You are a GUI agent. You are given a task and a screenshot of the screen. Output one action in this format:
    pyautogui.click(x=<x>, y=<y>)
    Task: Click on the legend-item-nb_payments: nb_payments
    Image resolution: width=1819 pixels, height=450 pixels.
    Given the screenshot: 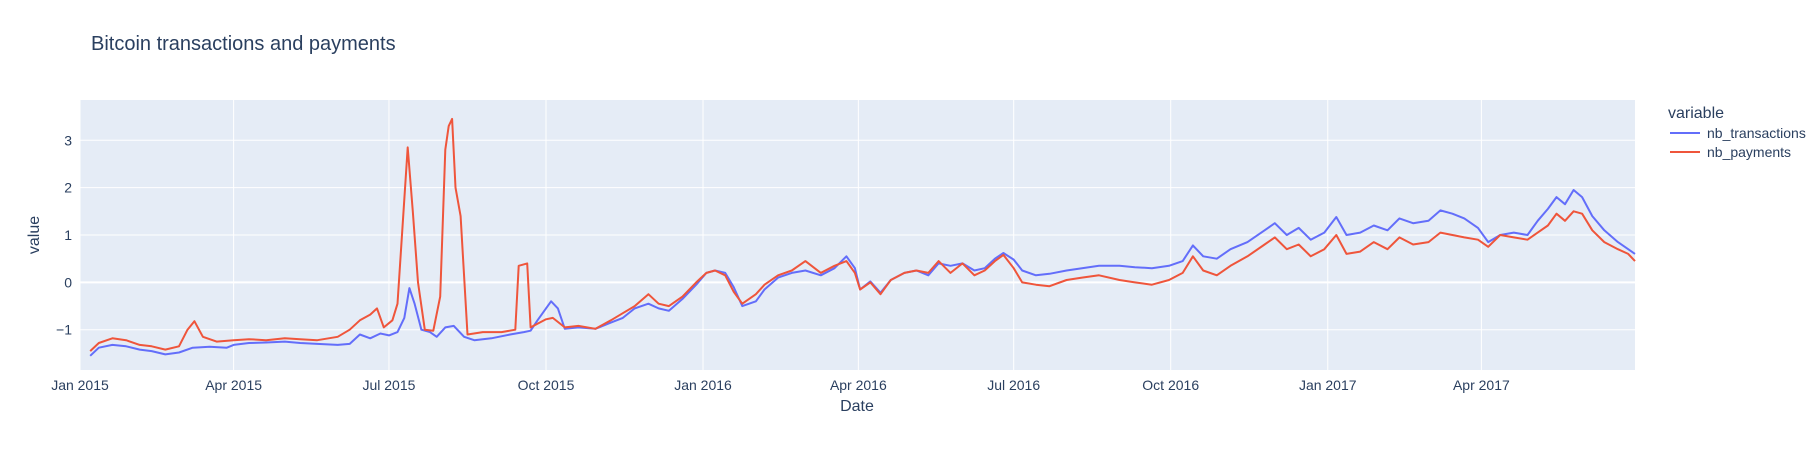 What is the action you would take?
    pyautogui.click(x=1730, y=152)
    